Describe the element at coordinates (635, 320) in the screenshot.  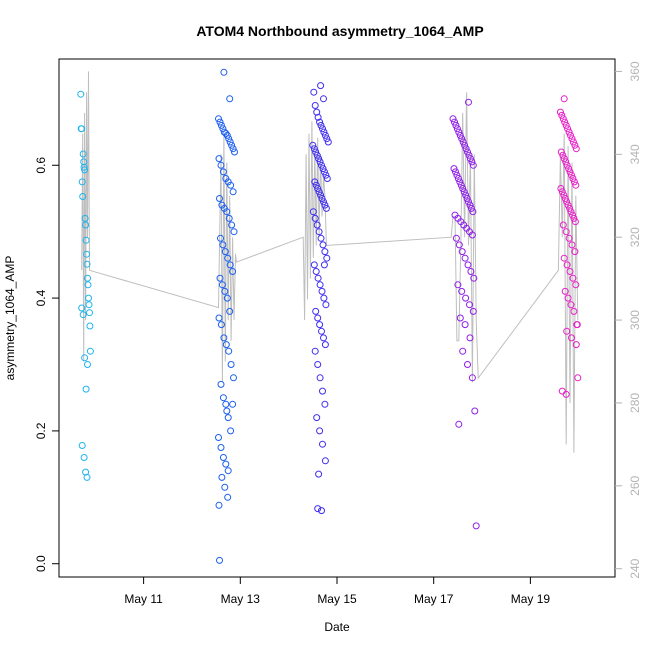
I see `y2-tick-label: 300` at that location.